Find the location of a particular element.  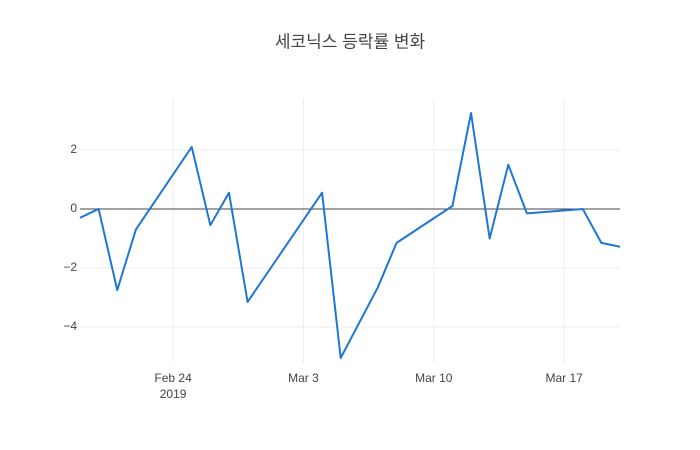

y-tick-label: −2 is located at coordinates (70, 267).